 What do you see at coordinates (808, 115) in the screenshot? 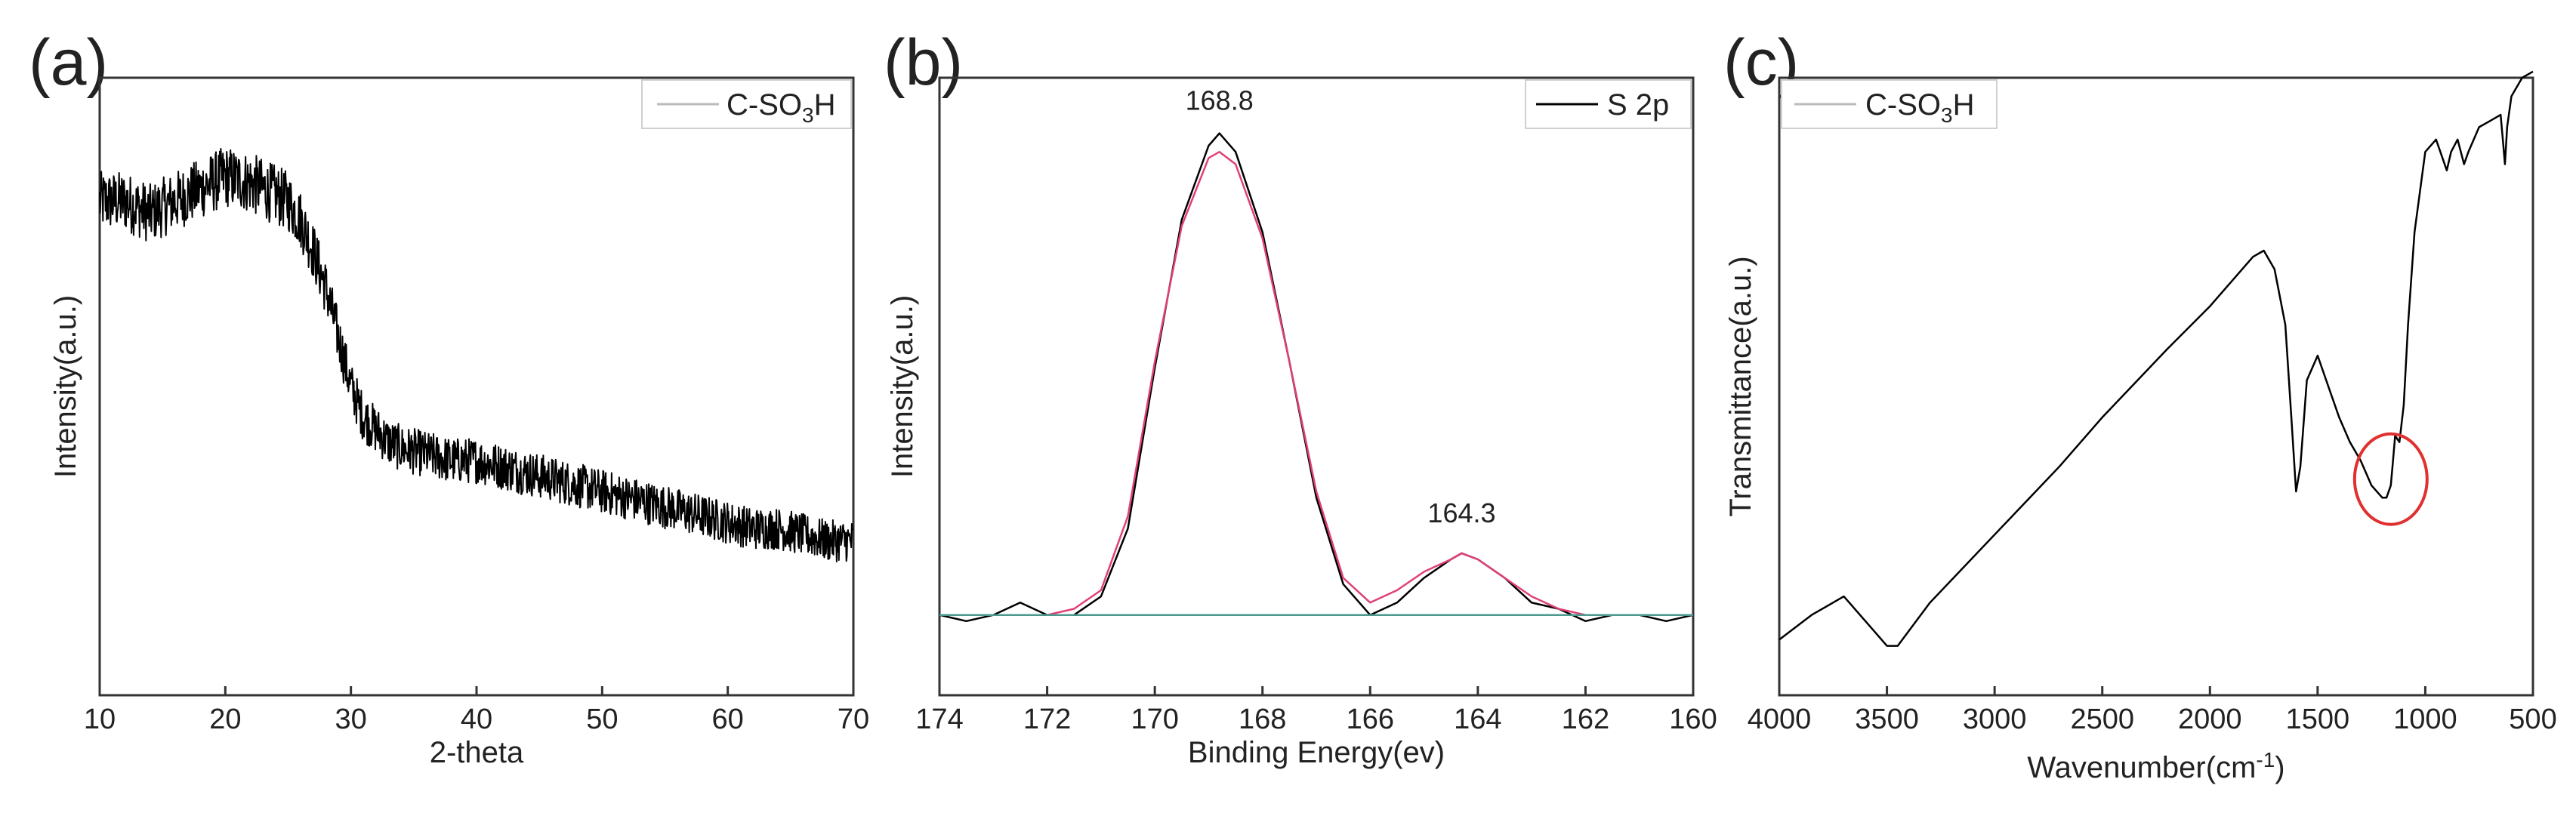
I see `panel-a-legend-sub: 3` at bounding box center [808, 115].